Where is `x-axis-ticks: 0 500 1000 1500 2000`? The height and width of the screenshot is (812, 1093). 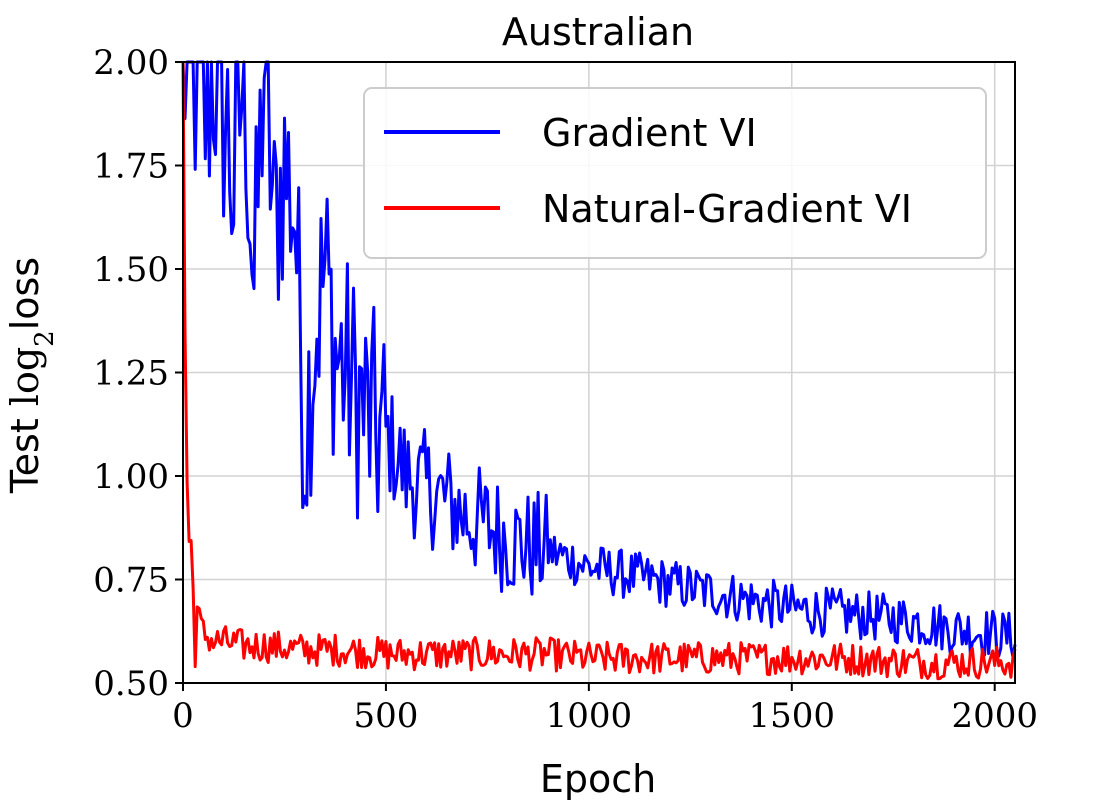
x-axis-ticks: 0 500 1000 1500 2000 is located at coordinates (605, 709).